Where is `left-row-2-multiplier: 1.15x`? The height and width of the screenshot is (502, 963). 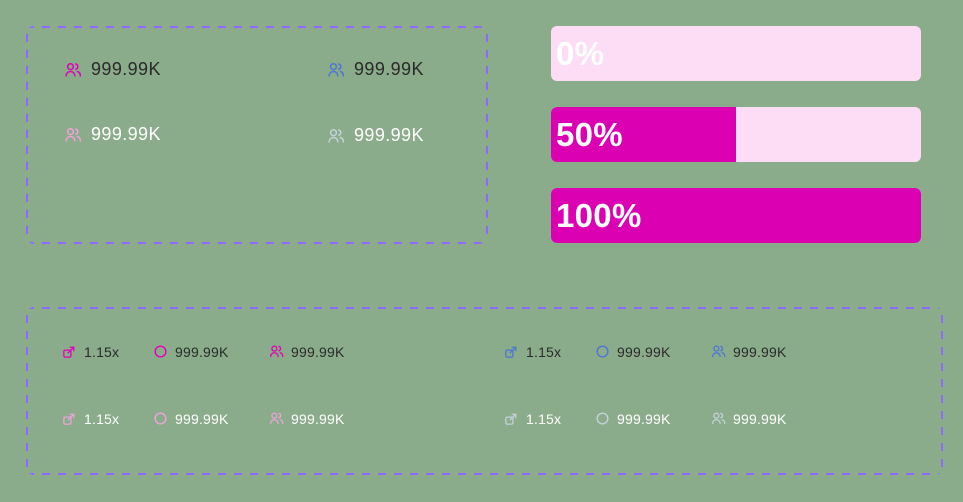
left-row-2-multiplier: 1.15x is located at coordinates (90, 418).